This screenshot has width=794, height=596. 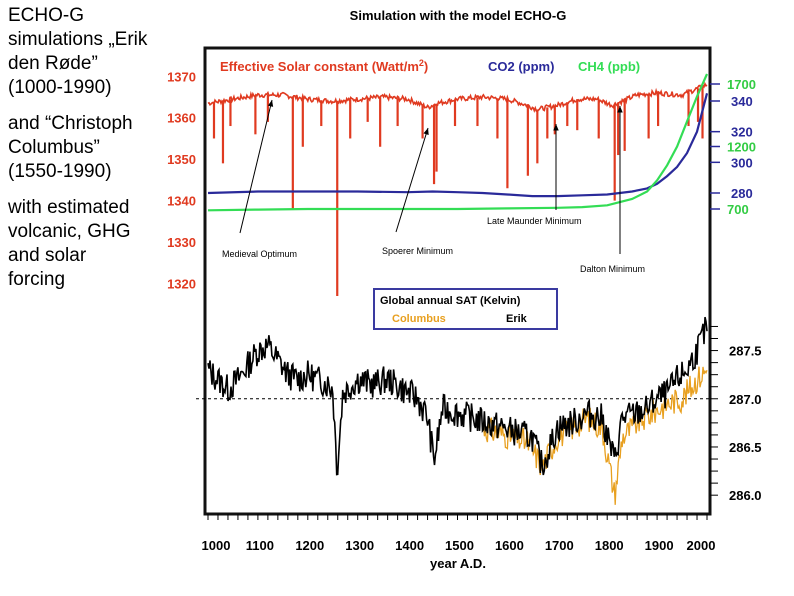 I want to click on sat-tick-1: 287.0, so click(x=745, y=399).